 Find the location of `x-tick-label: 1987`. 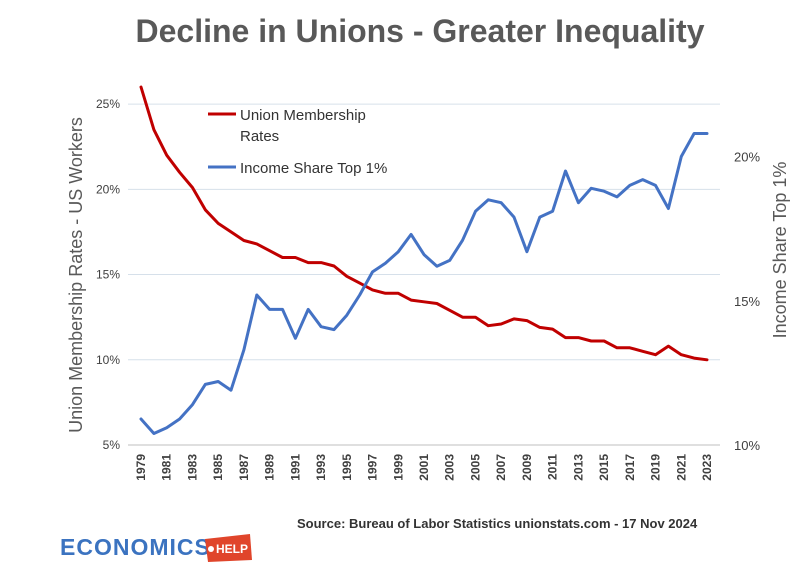

x-tick-label: 1987 is located at coordinates (244, 467).